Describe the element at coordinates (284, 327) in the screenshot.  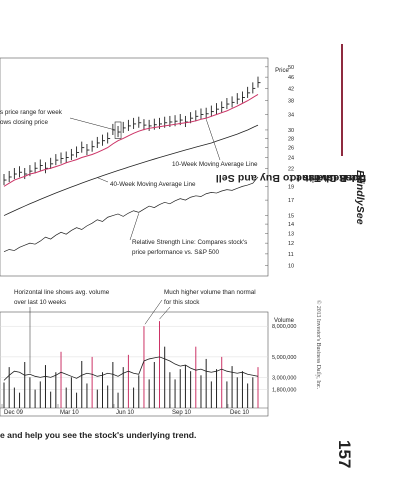
I see `volume-tick-label: 8,000,000` at that location.